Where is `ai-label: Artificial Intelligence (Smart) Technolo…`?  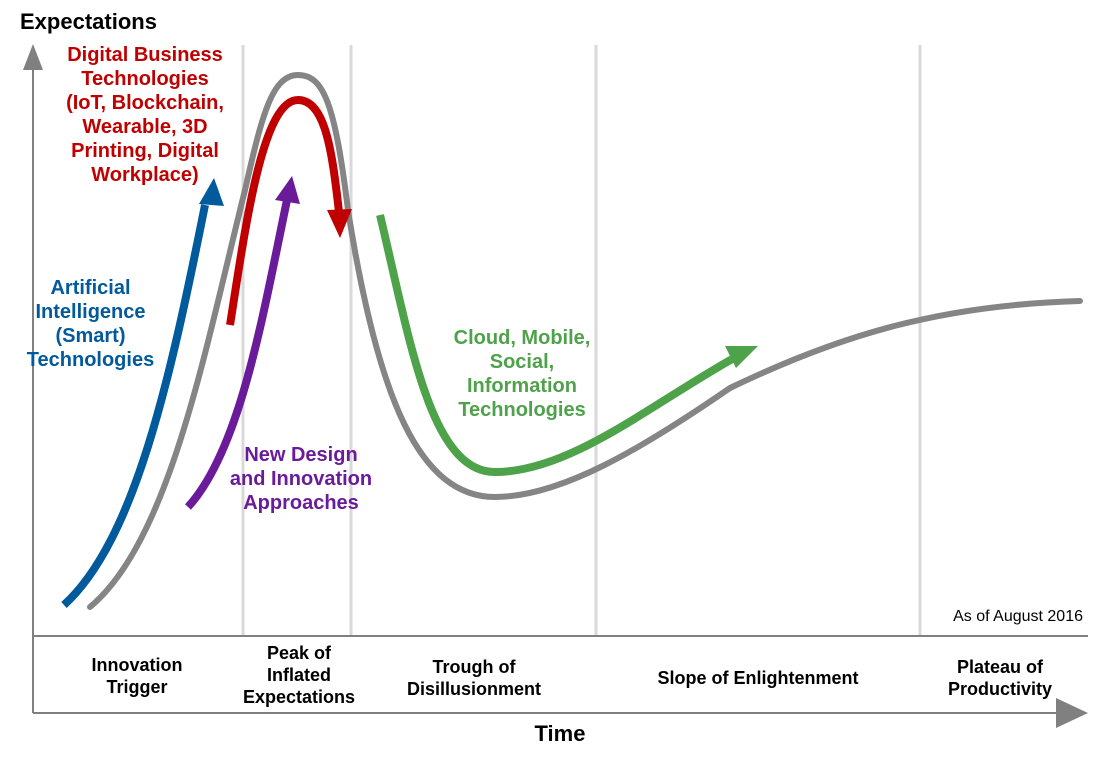
ai-label: Artificial Intelligence (Smart) Technolo… is located at coordinates (90, 324).